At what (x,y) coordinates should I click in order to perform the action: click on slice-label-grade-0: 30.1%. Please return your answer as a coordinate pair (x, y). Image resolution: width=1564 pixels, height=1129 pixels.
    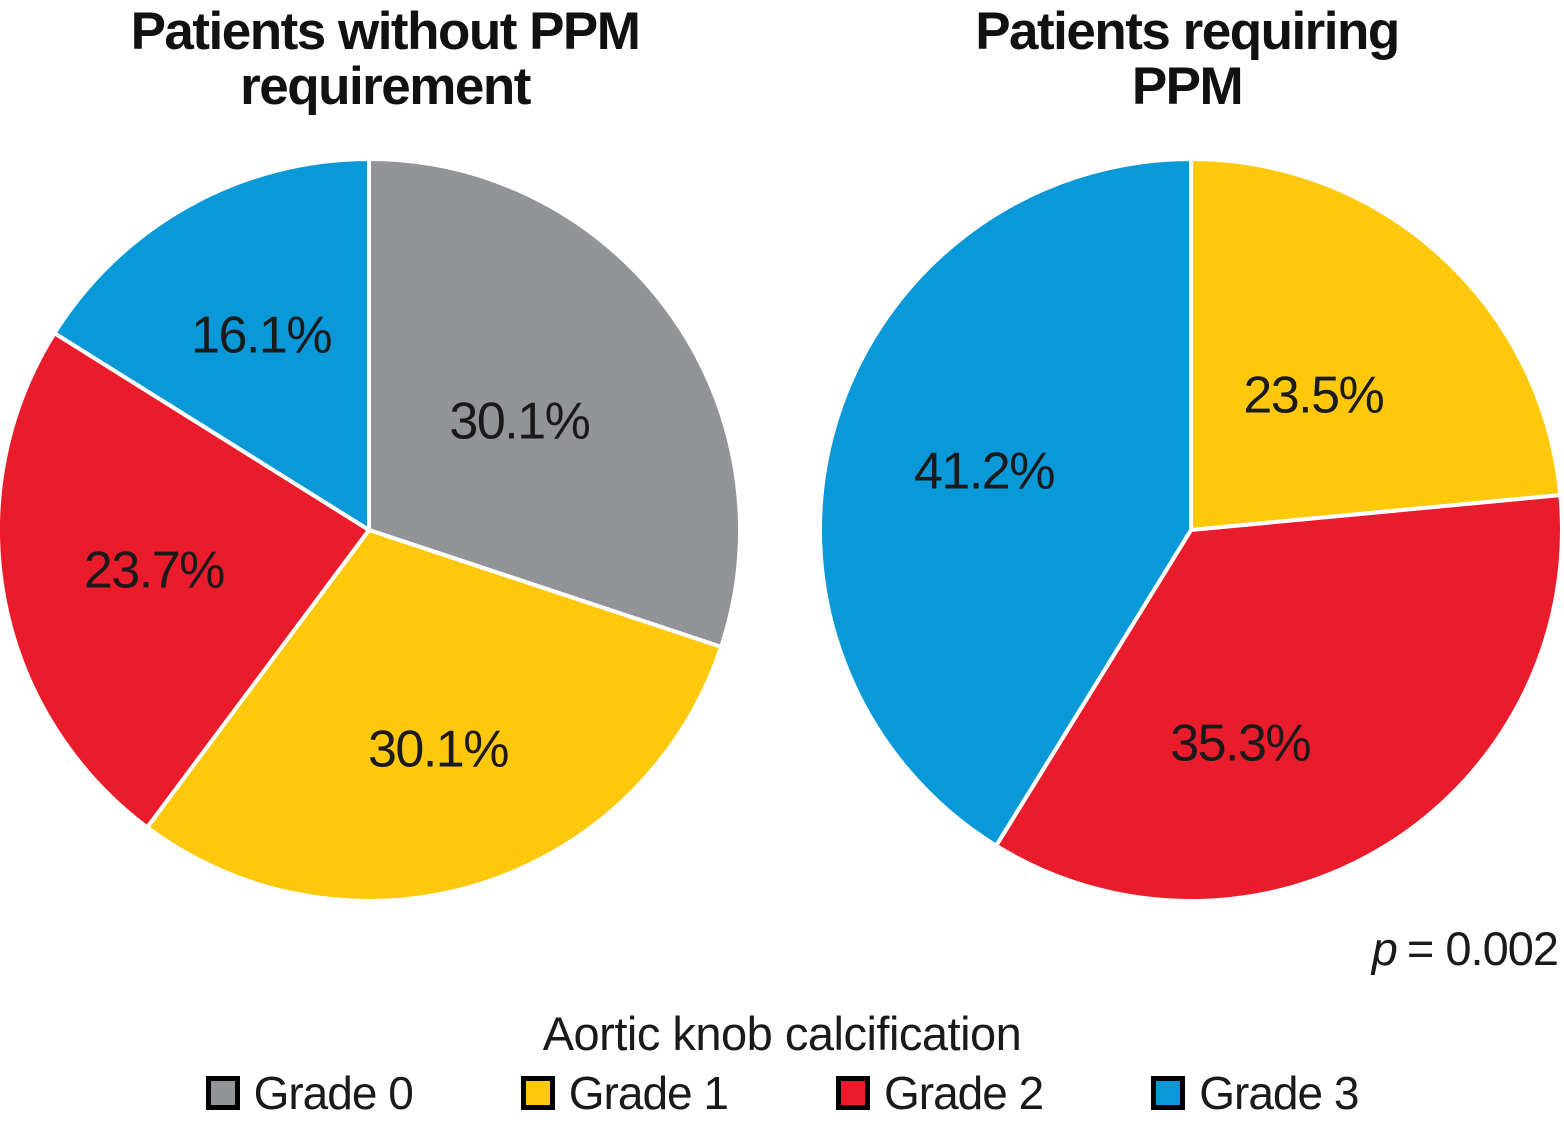
    Looking at the image, I should click on (519, 421).